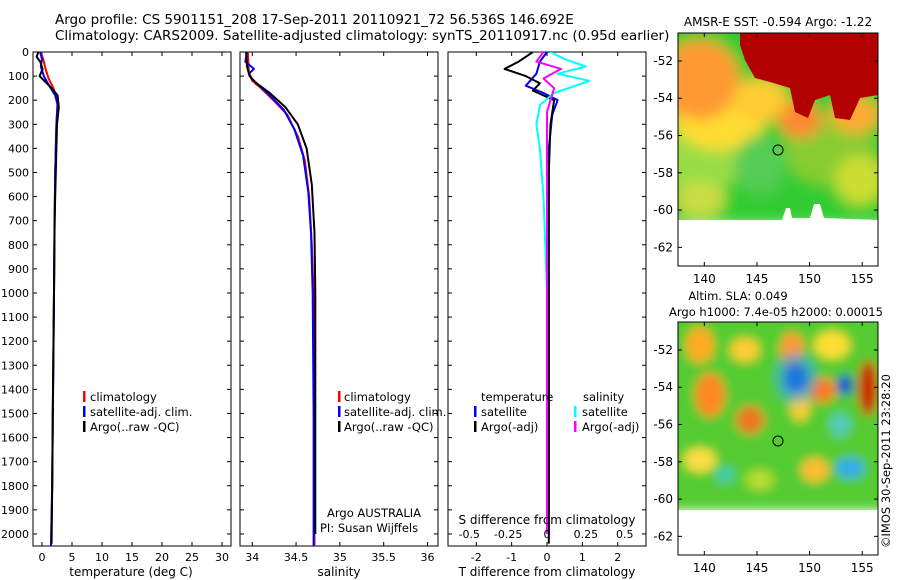 The width and height of the screenshot is (900, 580). What do you see at coordinates (663, 350) in the screenshot?
I see `latitude-tick-label: -52` at bounding box center [663, 350].